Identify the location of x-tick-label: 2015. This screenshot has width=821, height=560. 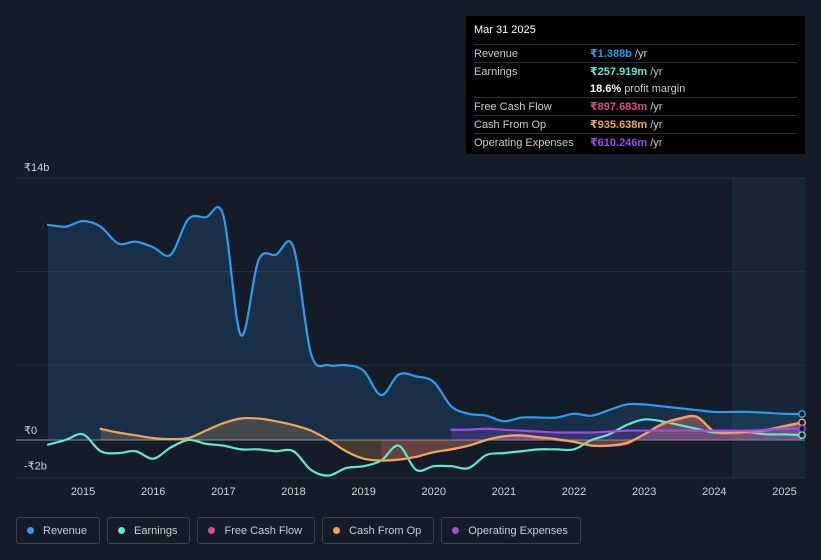
(83, 492).